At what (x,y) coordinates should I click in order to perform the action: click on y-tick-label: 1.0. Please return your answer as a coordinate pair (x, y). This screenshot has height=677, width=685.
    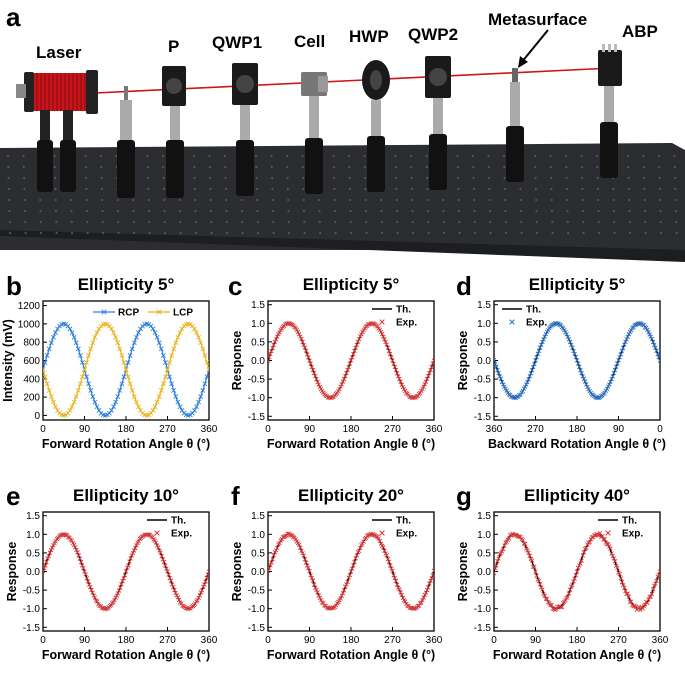
    Looking at the image, I should click on (484, 535).